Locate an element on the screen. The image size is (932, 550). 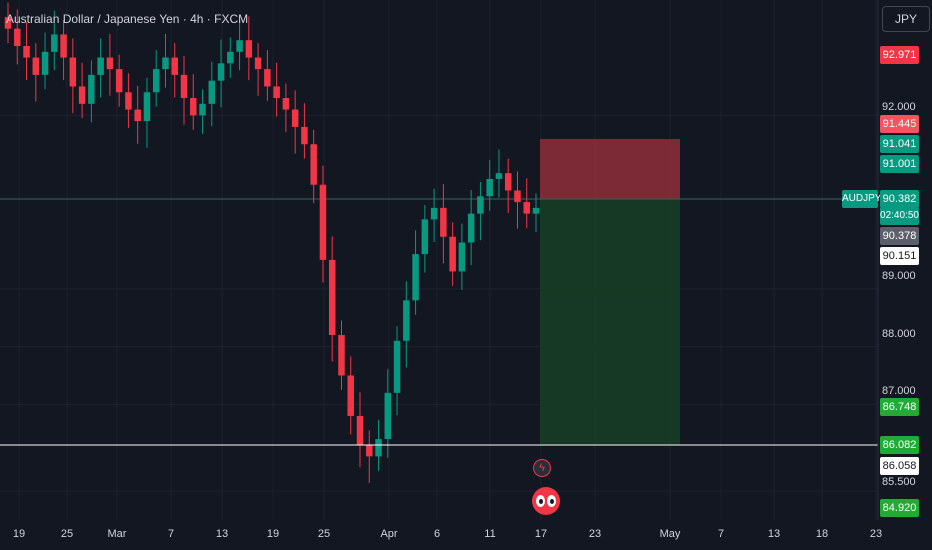
price-tick: 88.000 is located at coordinates (899, 334).